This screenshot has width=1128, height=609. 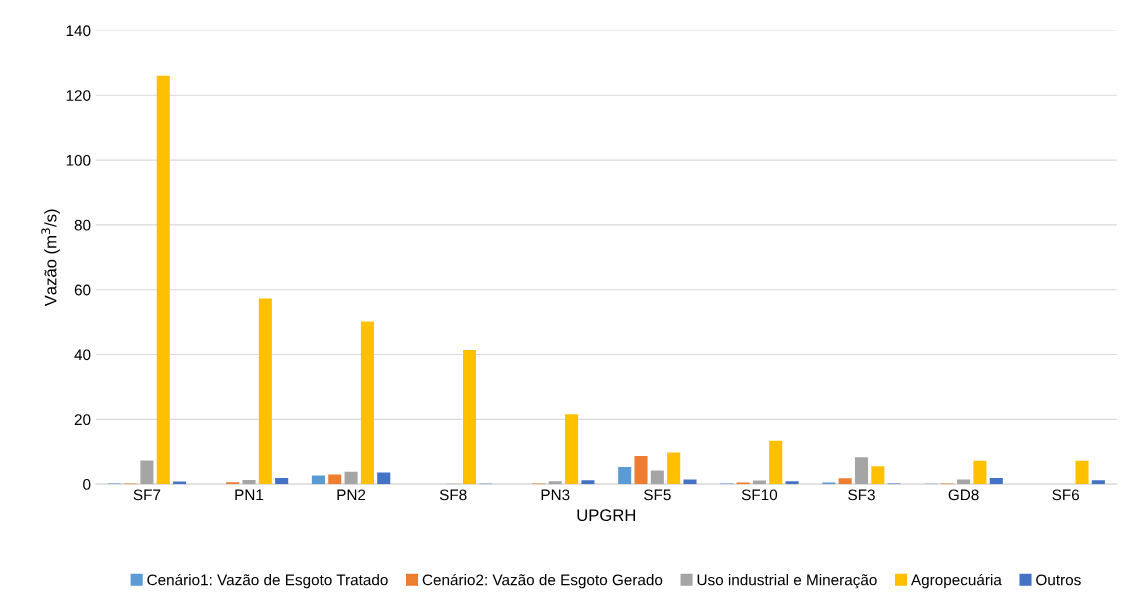 I want to click on x-tick-label: SF5, so click(x=657, y=495).